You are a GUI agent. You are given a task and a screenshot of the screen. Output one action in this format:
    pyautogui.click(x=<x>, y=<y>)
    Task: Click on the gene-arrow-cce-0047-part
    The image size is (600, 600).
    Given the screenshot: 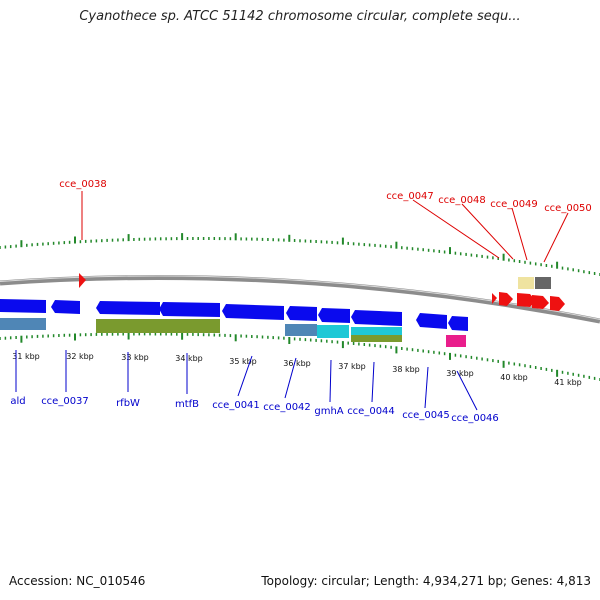 What is the action you would take?
    pyautogui.click(x=494, y=298)
    